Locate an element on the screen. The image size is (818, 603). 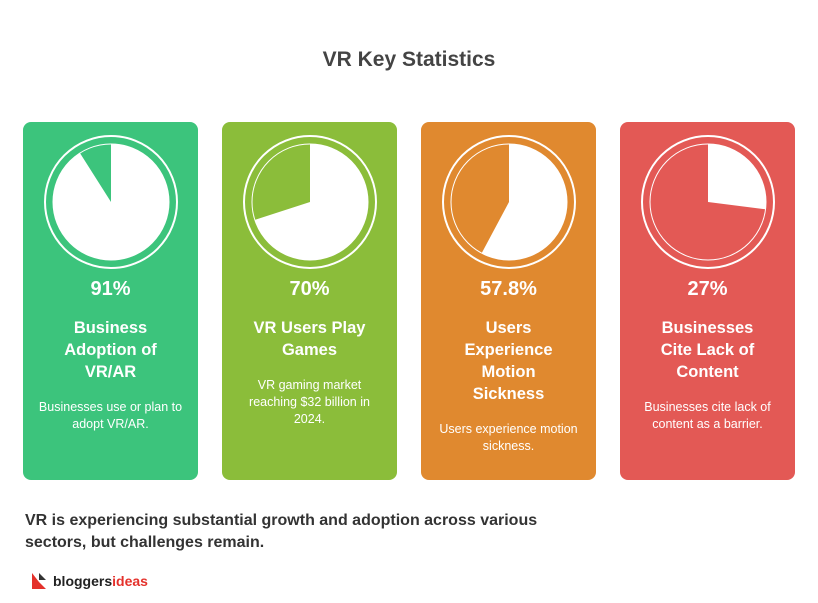
logo-text: ideas is located at coordinates (130, 581).